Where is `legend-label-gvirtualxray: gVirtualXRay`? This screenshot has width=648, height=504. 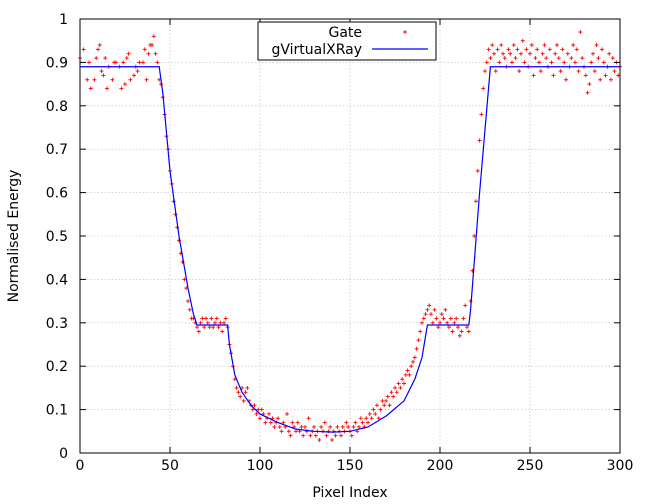 legend-label-gvirtualxray: gVirtualXRay is located at coordinates (316, 50).